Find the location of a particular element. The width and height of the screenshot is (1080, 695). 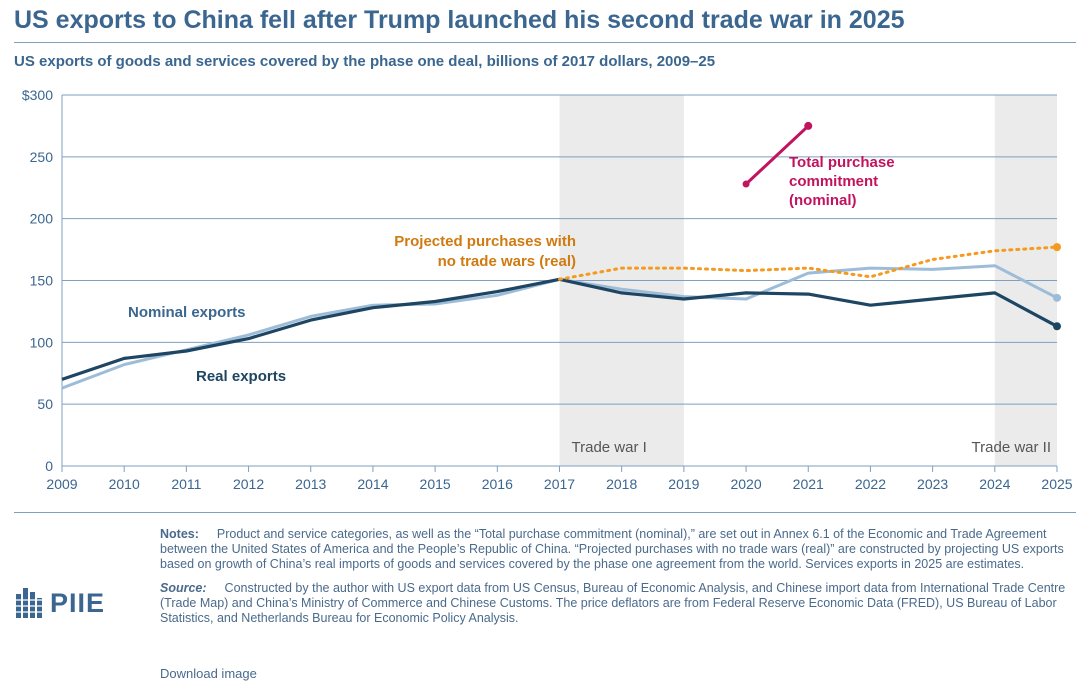

x-tick-label: 2022 is located at coordinates (870, 484).